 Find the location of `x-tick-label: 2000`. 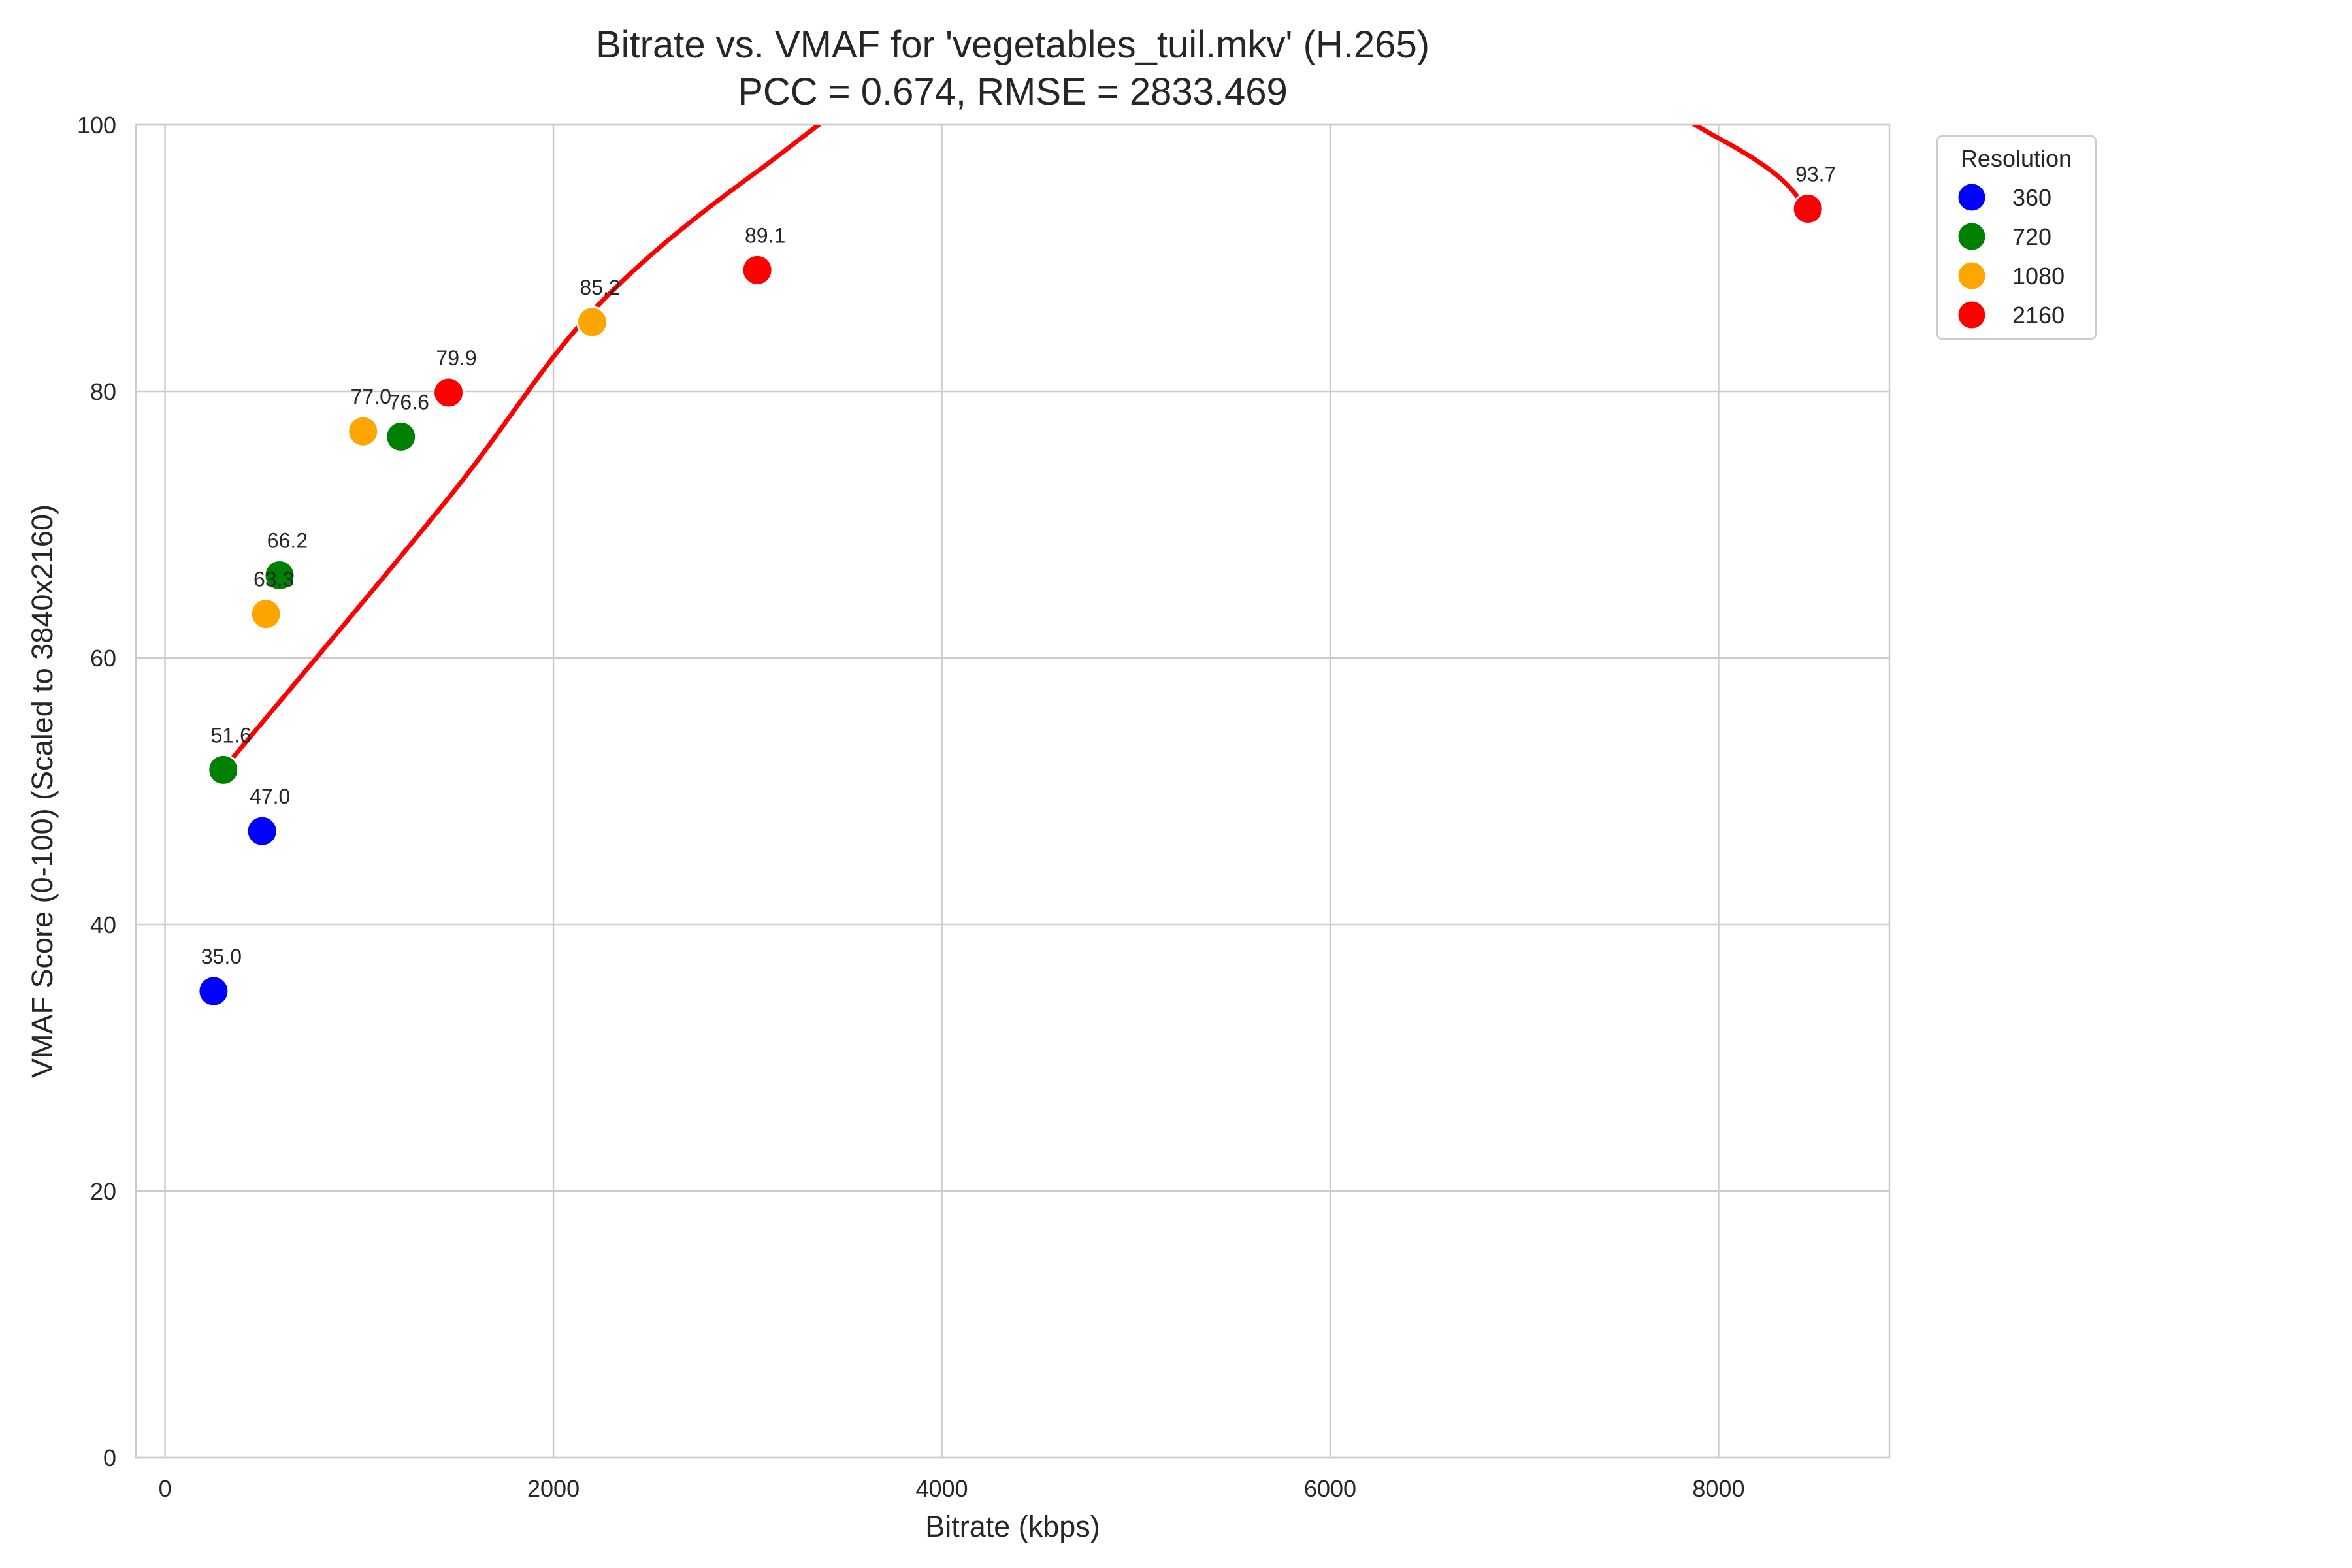

x-tick-label: 2000 is located at coordinates (553, 1488).